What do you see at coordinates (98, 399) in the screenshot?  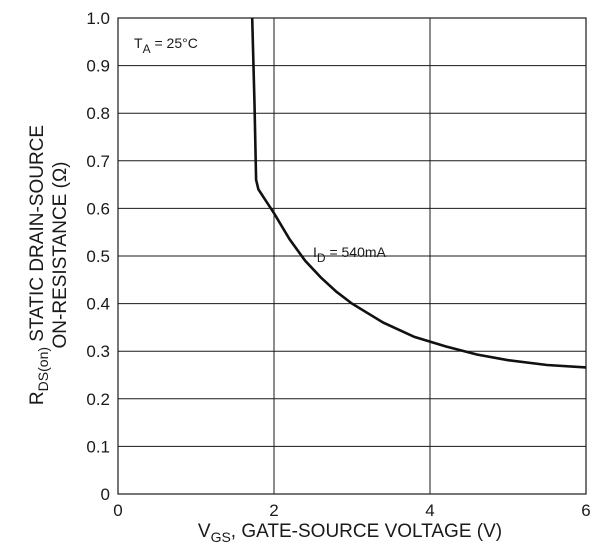 I see `y-tick-label: 0.2` at bounding box center [98, 399].